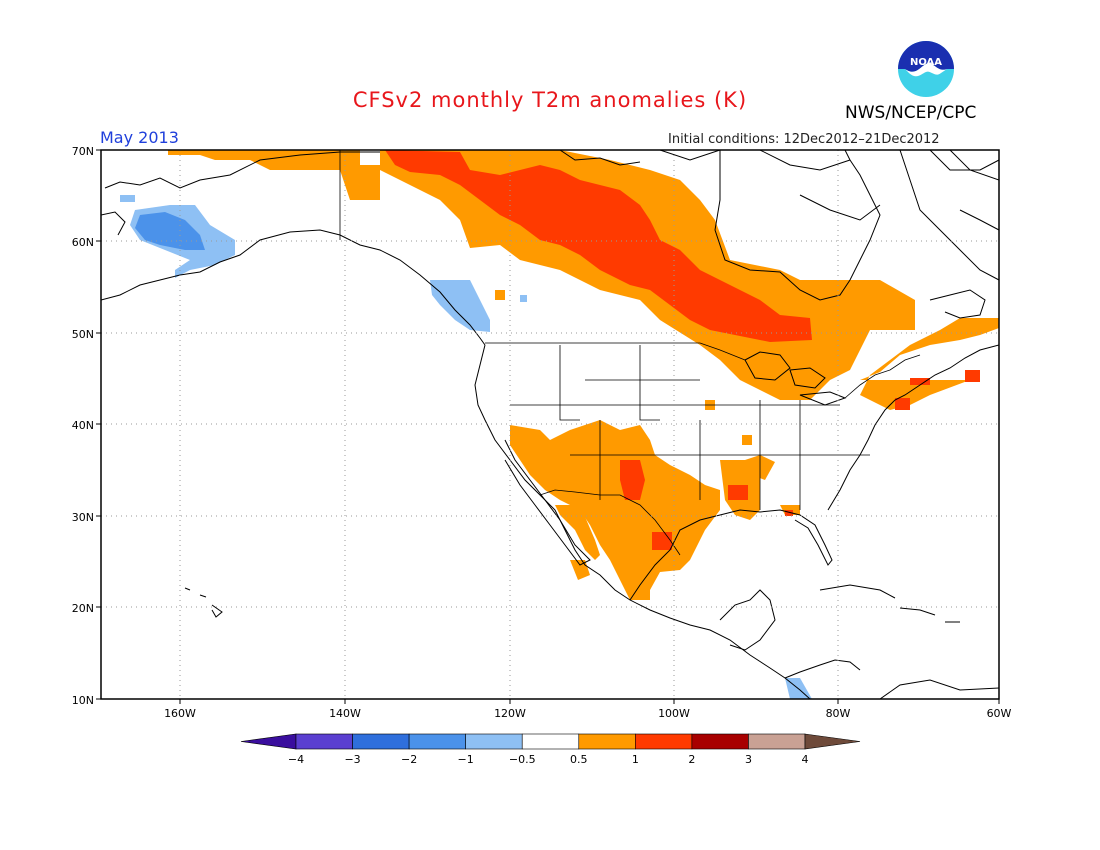 This screenshot has width=1100, height=850. I want to click on color-bar-label: −2, so click(409, 759).